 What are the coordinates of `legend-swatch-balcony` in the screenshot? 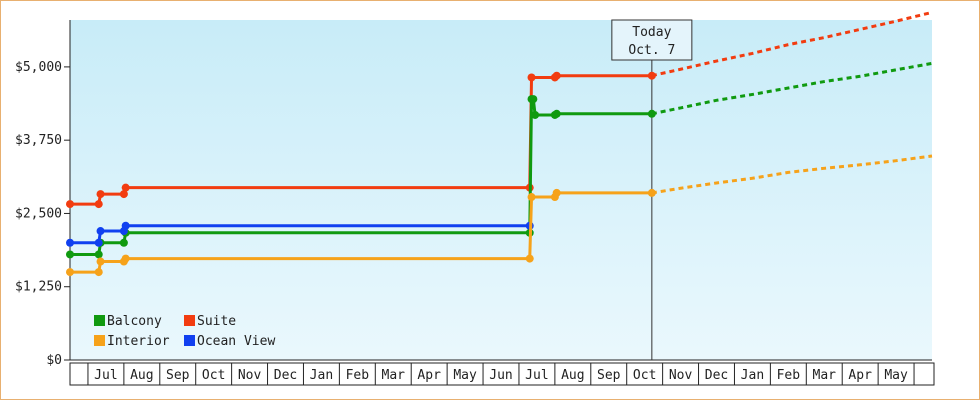 It's located at (99, 320).